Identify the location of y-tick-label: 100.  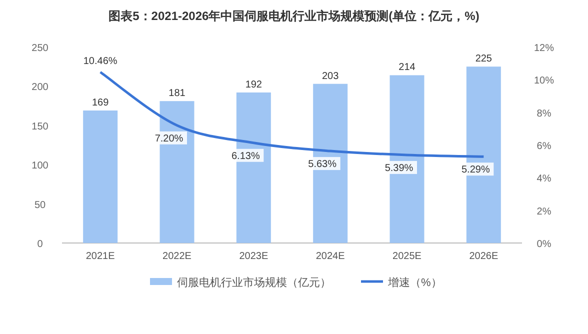
(40, 166).